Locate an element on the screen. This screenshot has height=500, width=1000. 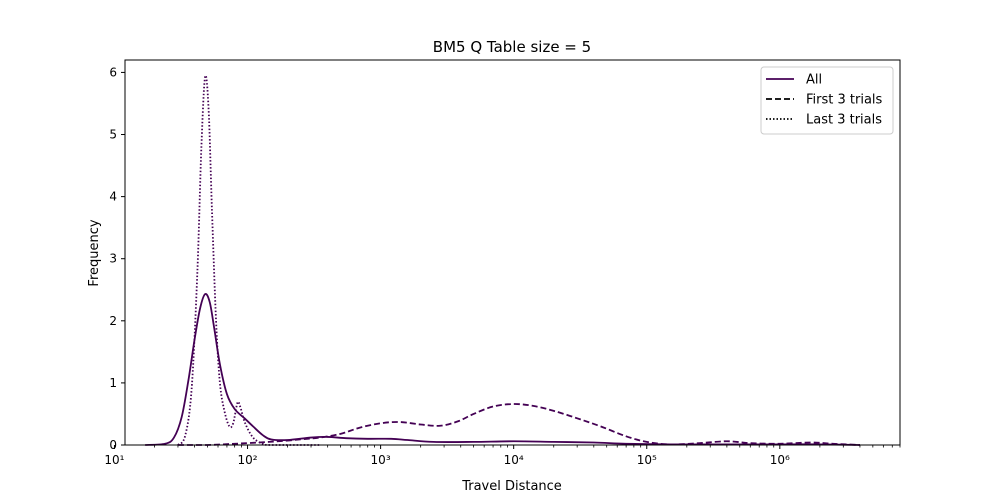
x-tick-label: 10⁶ is located at coordinates (780, 460).